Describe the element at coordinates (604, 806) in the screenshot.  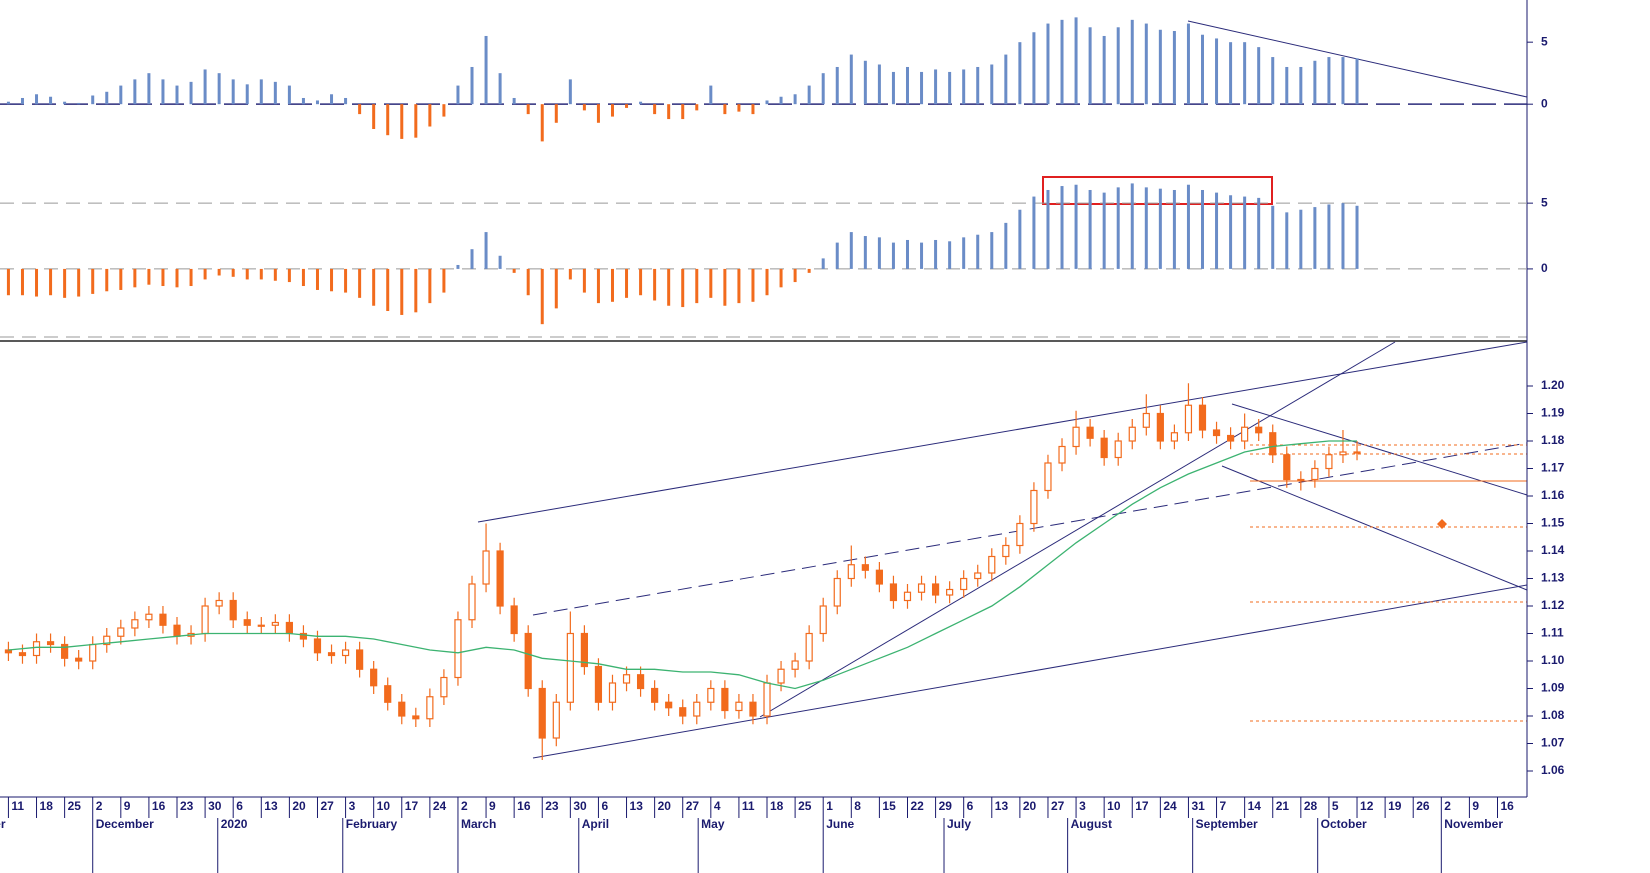
I see `x-tick-label: 6` at that location.